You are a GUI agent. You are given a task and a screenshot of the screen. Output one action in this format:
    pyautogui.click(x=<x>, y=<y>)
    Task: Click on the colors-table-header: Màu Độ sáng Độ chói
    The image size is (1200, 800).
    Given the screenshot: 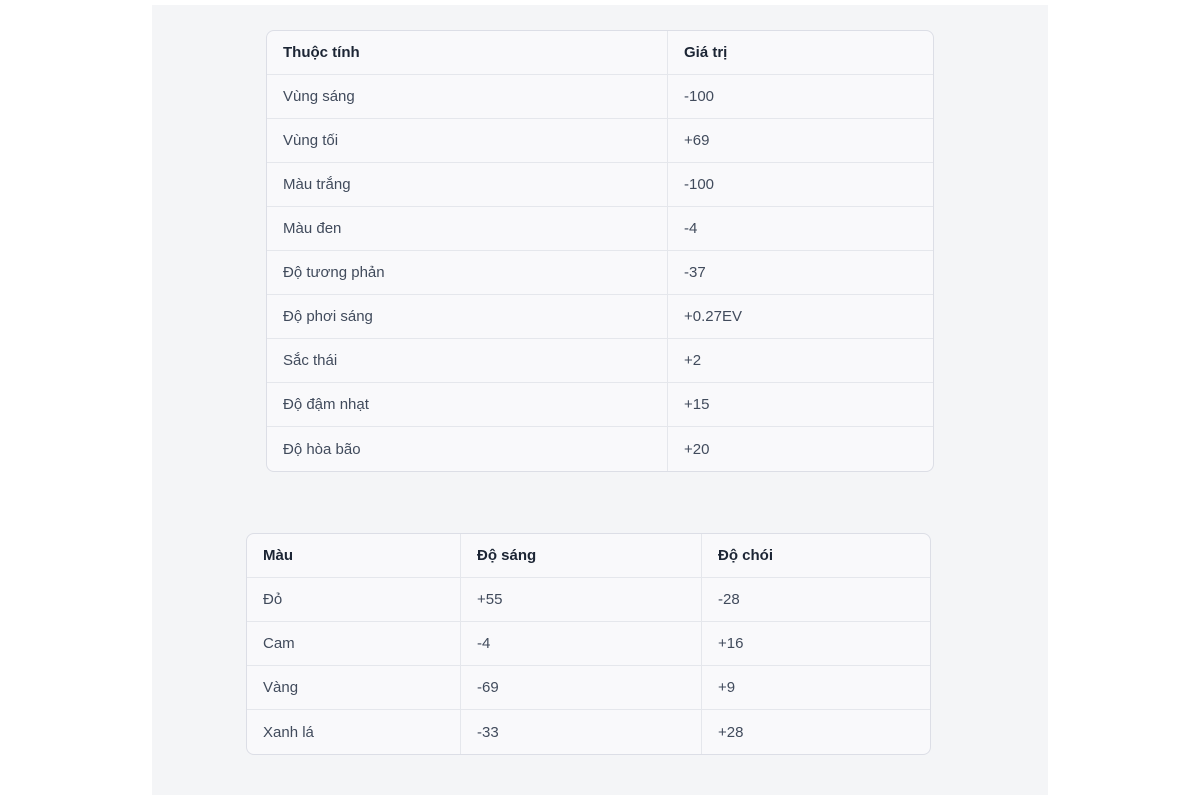 What is the action you would take?
    pyautogui.click(x=588, y=556)
    